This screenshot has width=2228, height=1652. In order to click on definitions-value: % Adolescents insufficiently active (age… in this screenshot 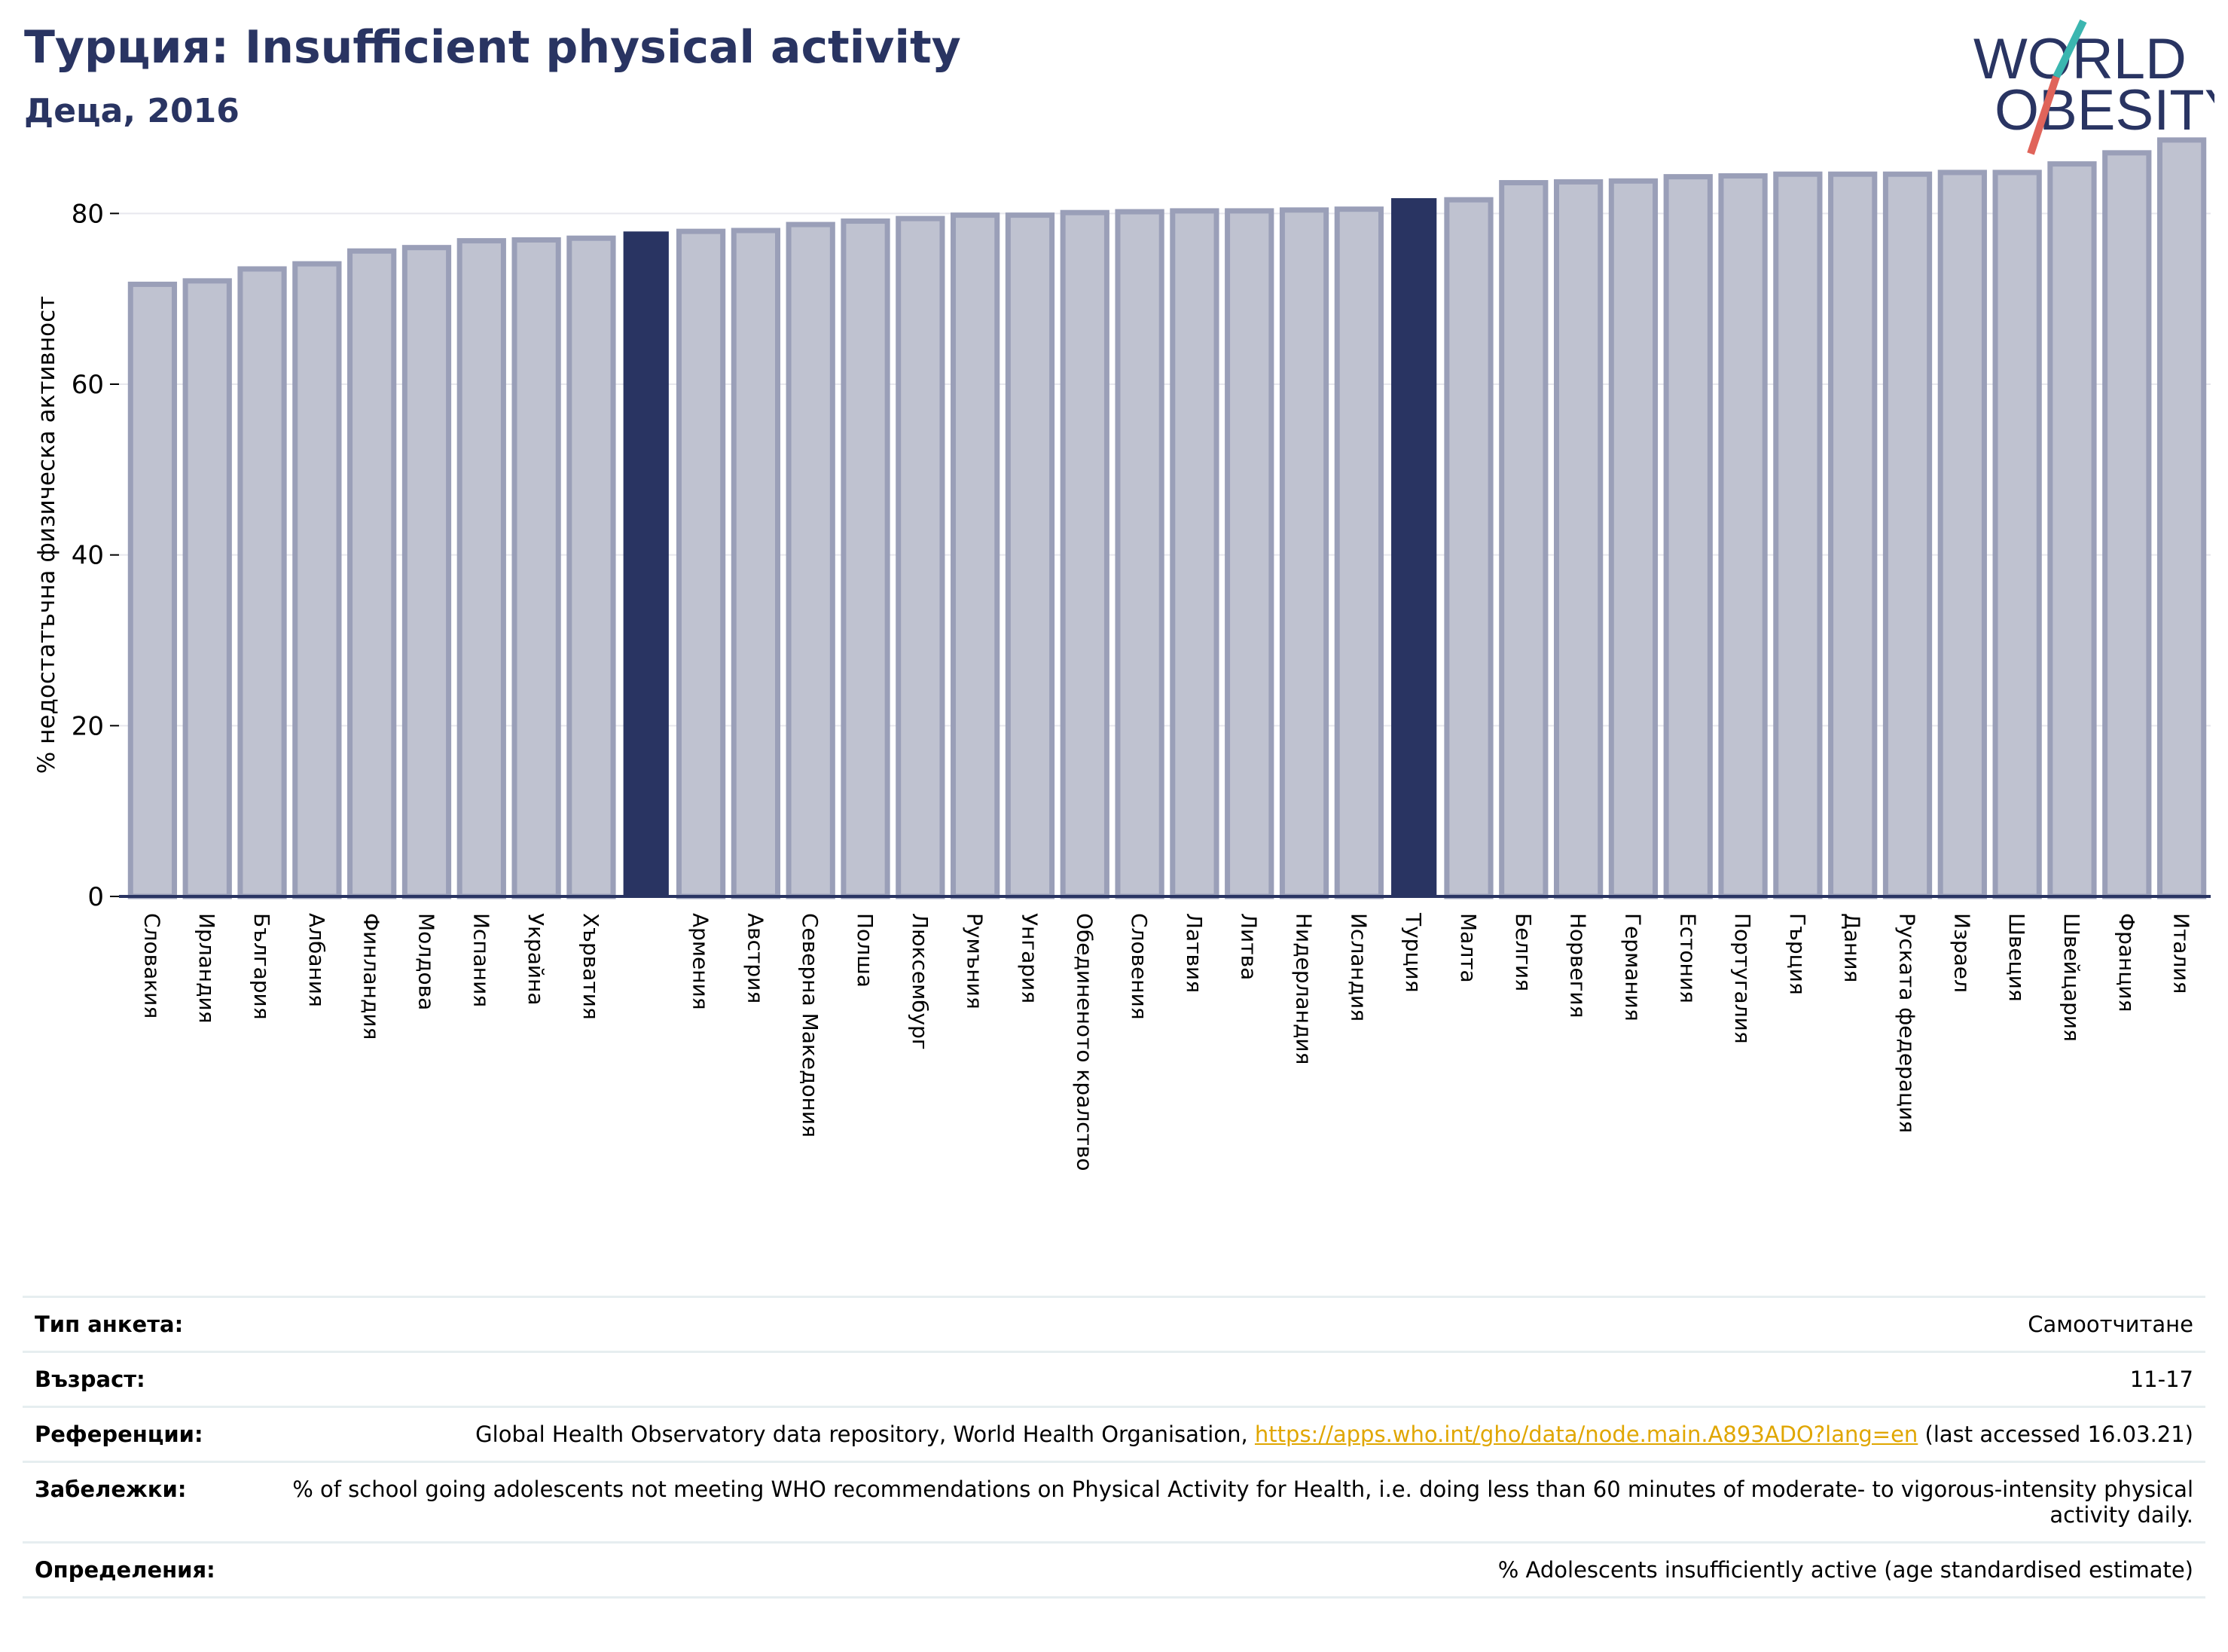, I will do `click(1845, 1570)`.